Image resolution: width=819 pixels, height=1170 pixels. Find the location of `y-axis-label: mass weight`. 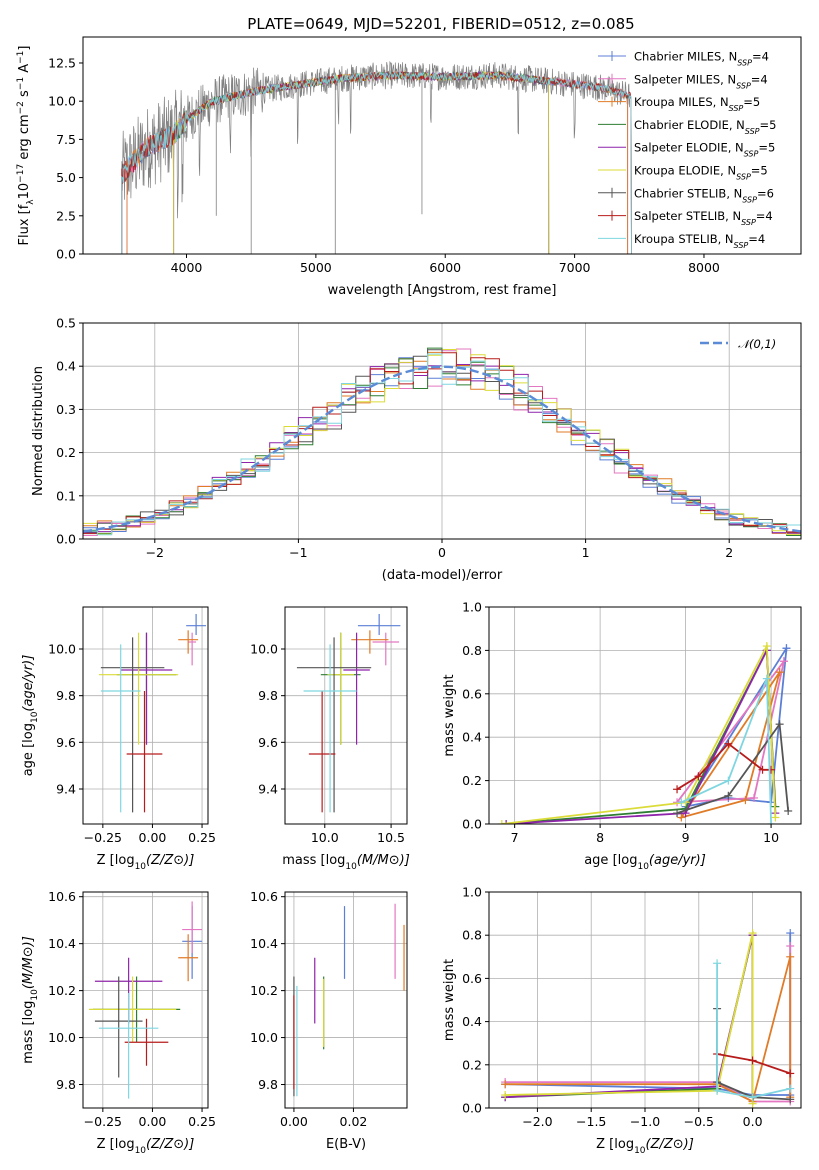

y-axis-label: mass weight is located at coordinates (449, 715).